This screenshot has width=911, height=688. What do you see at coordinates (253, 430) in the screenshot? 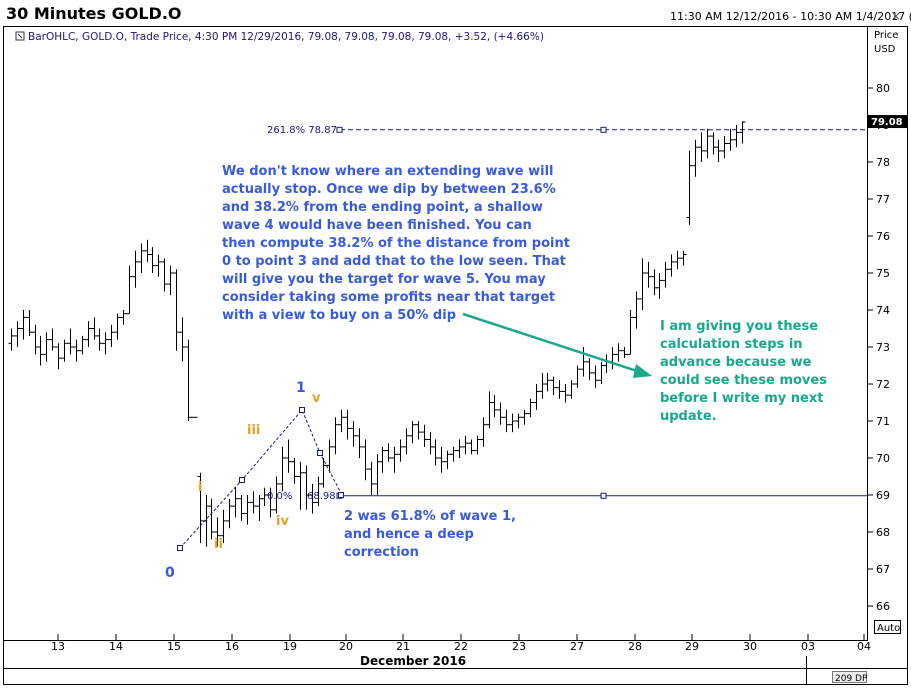
I see `wave-label-iii: iii` at bounding box center [253, 430].